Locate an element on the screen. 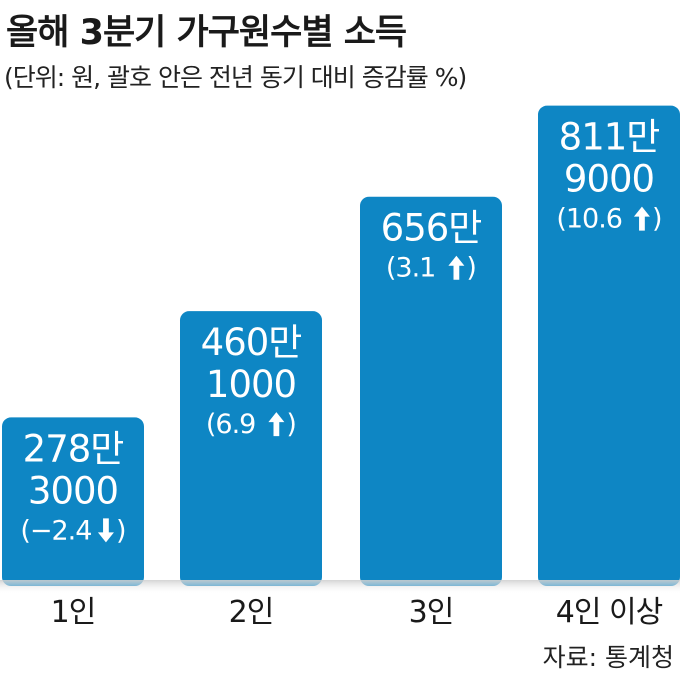 The image size is (680, 676). x-tick-label-4: 4인 이상 is located at coordinates (609, 612).